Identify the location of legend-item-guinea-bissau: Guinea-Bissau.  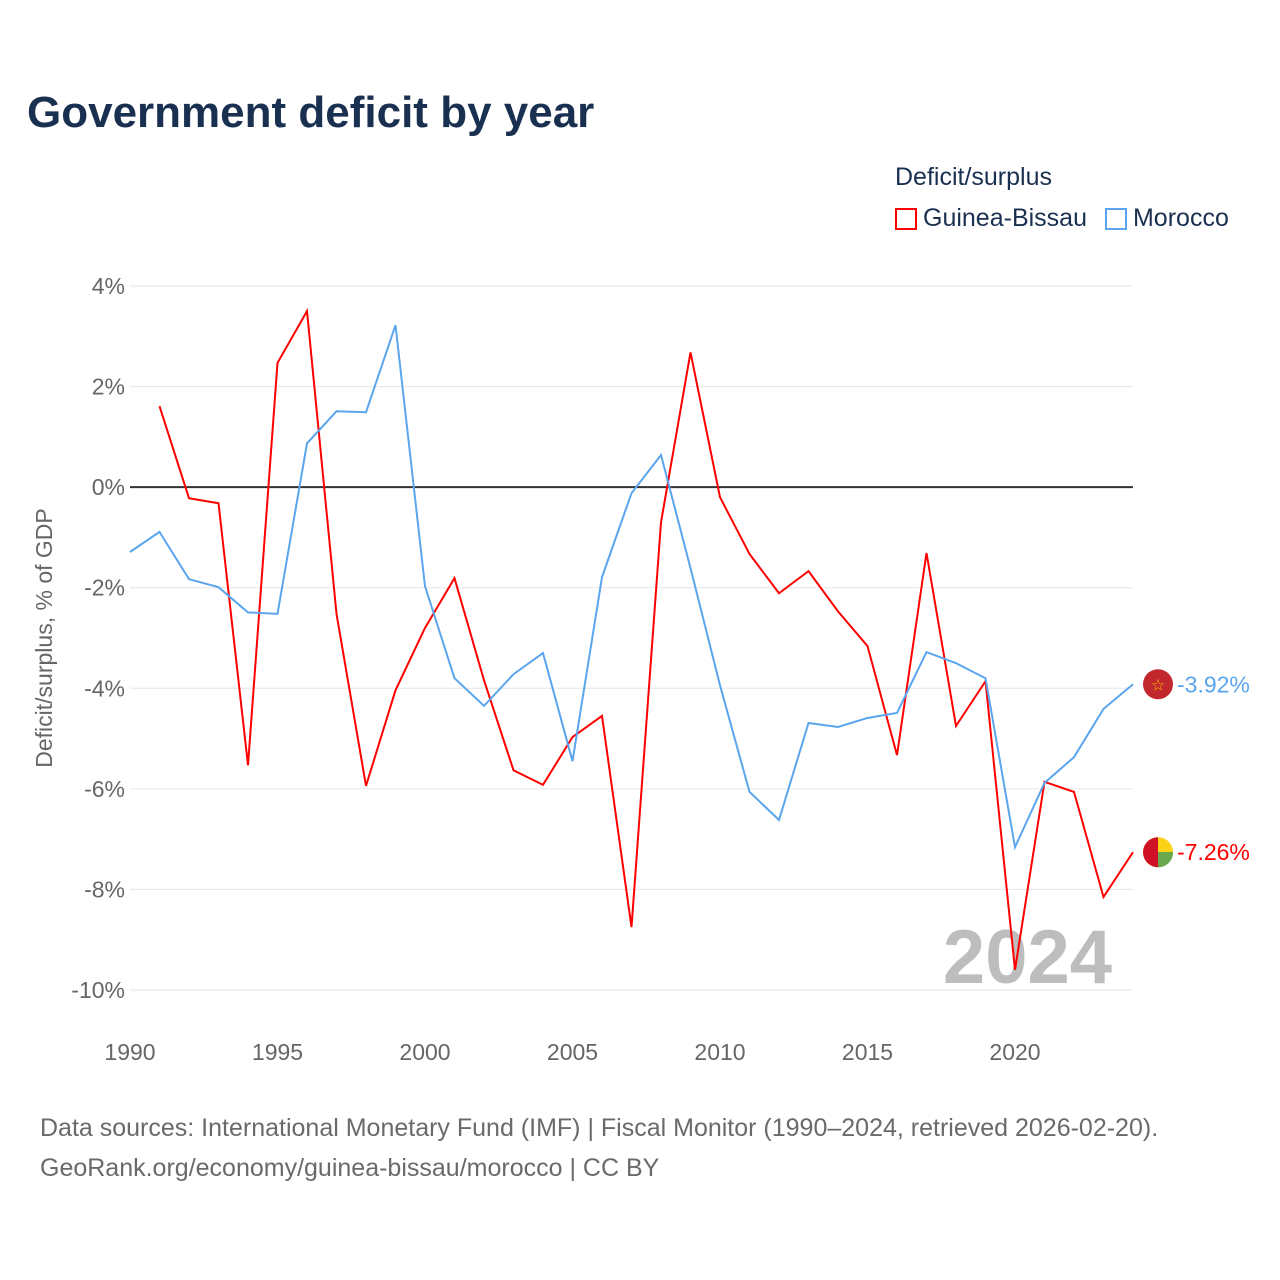
(991, 218).